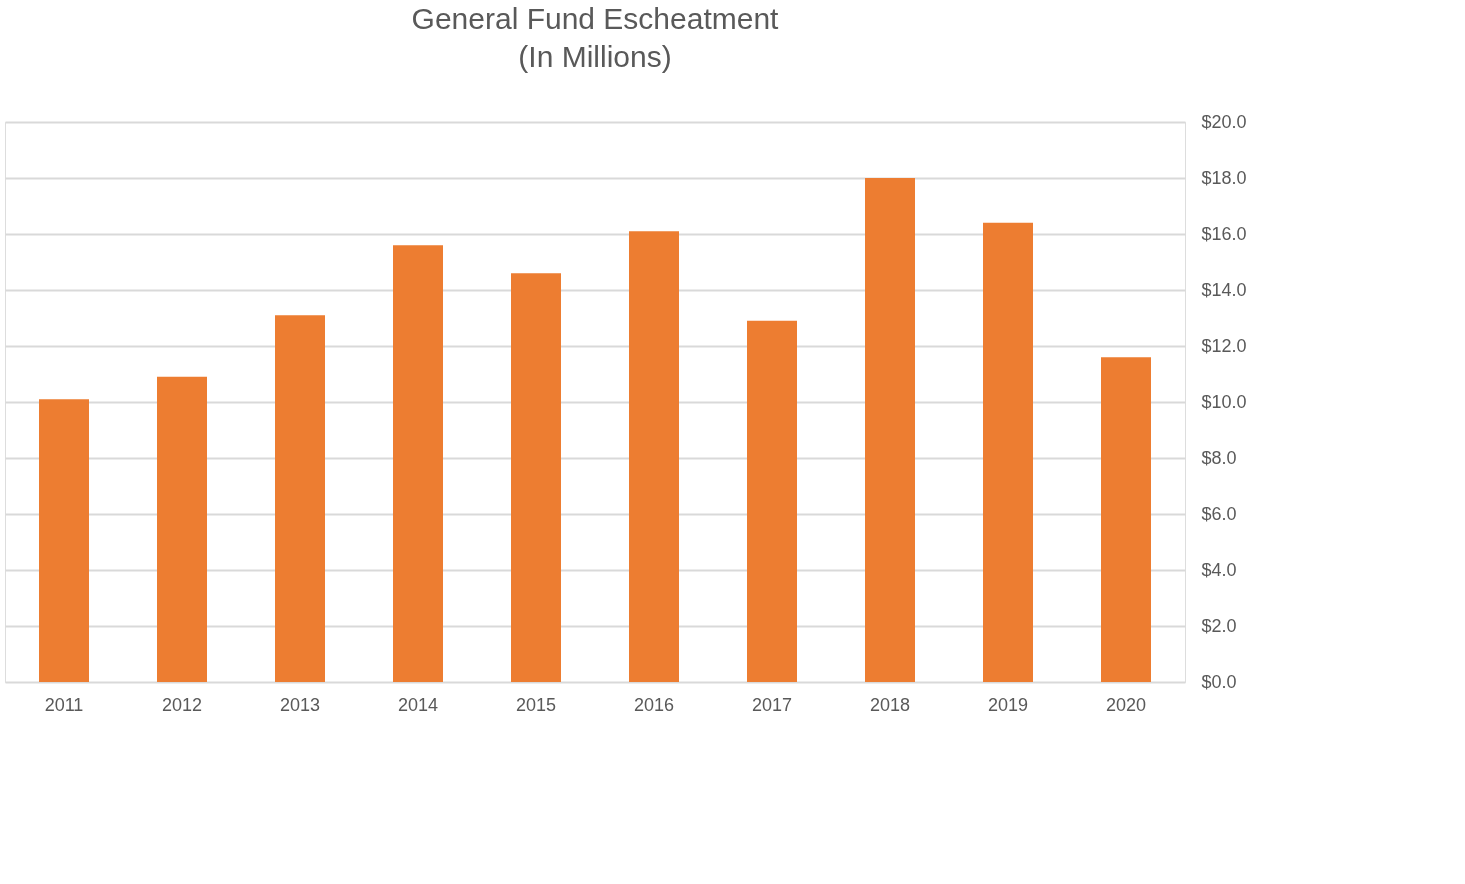 Image resolution: width=1465 pixels, height=884 pixels. What do you see at coordinates (418, 704) in the screenshot?
I see `x-tick-label: 2014` at bounding box center [418, 704].